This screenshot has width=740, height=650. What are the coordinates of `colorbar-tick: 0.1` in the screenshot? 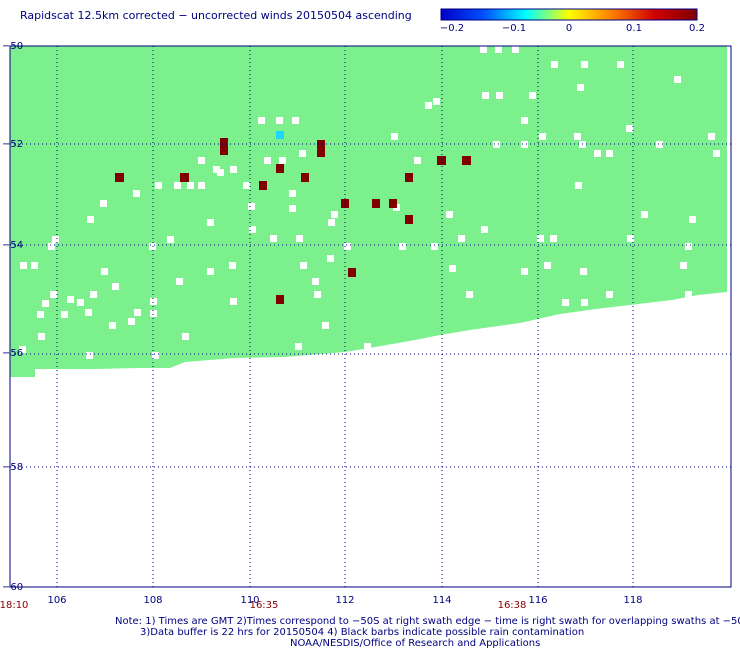 It's located at (634, 28).